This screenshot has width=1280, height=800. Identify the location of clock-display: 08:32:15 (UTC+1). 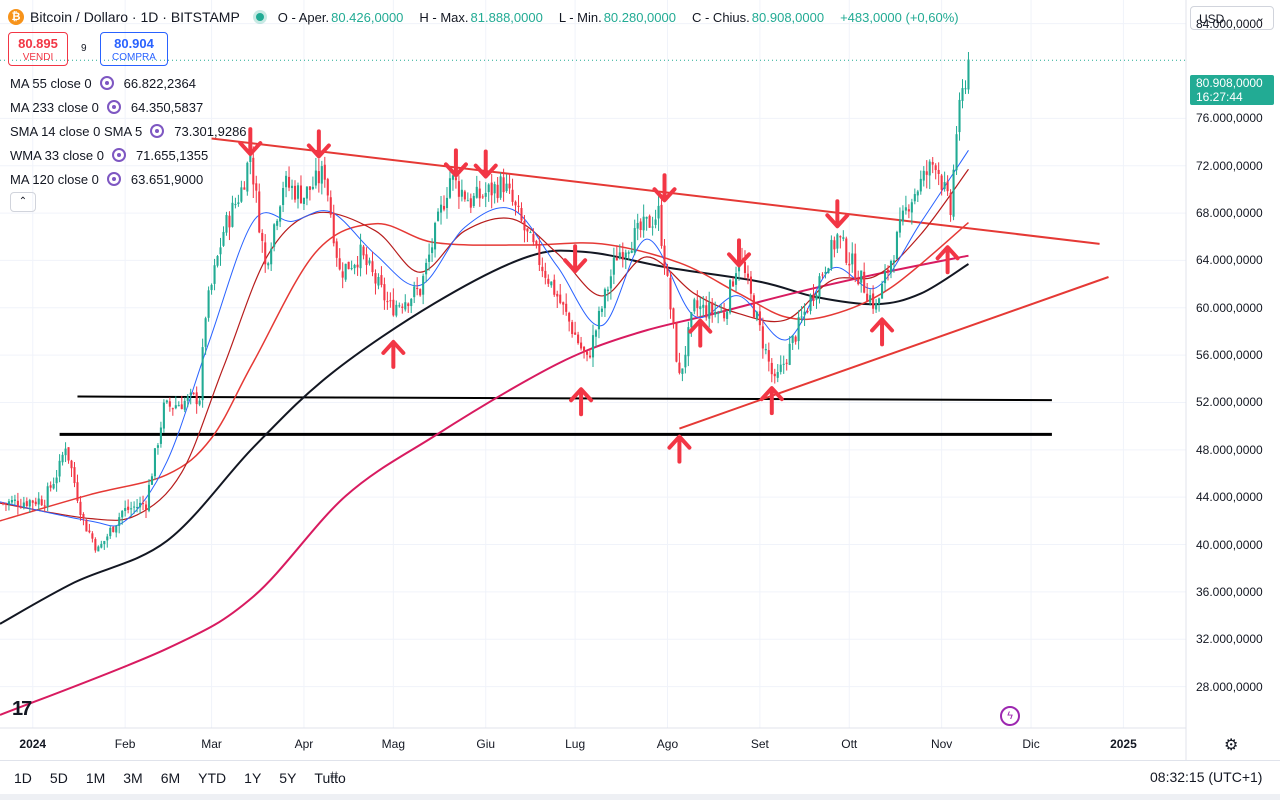
(1206, 777).